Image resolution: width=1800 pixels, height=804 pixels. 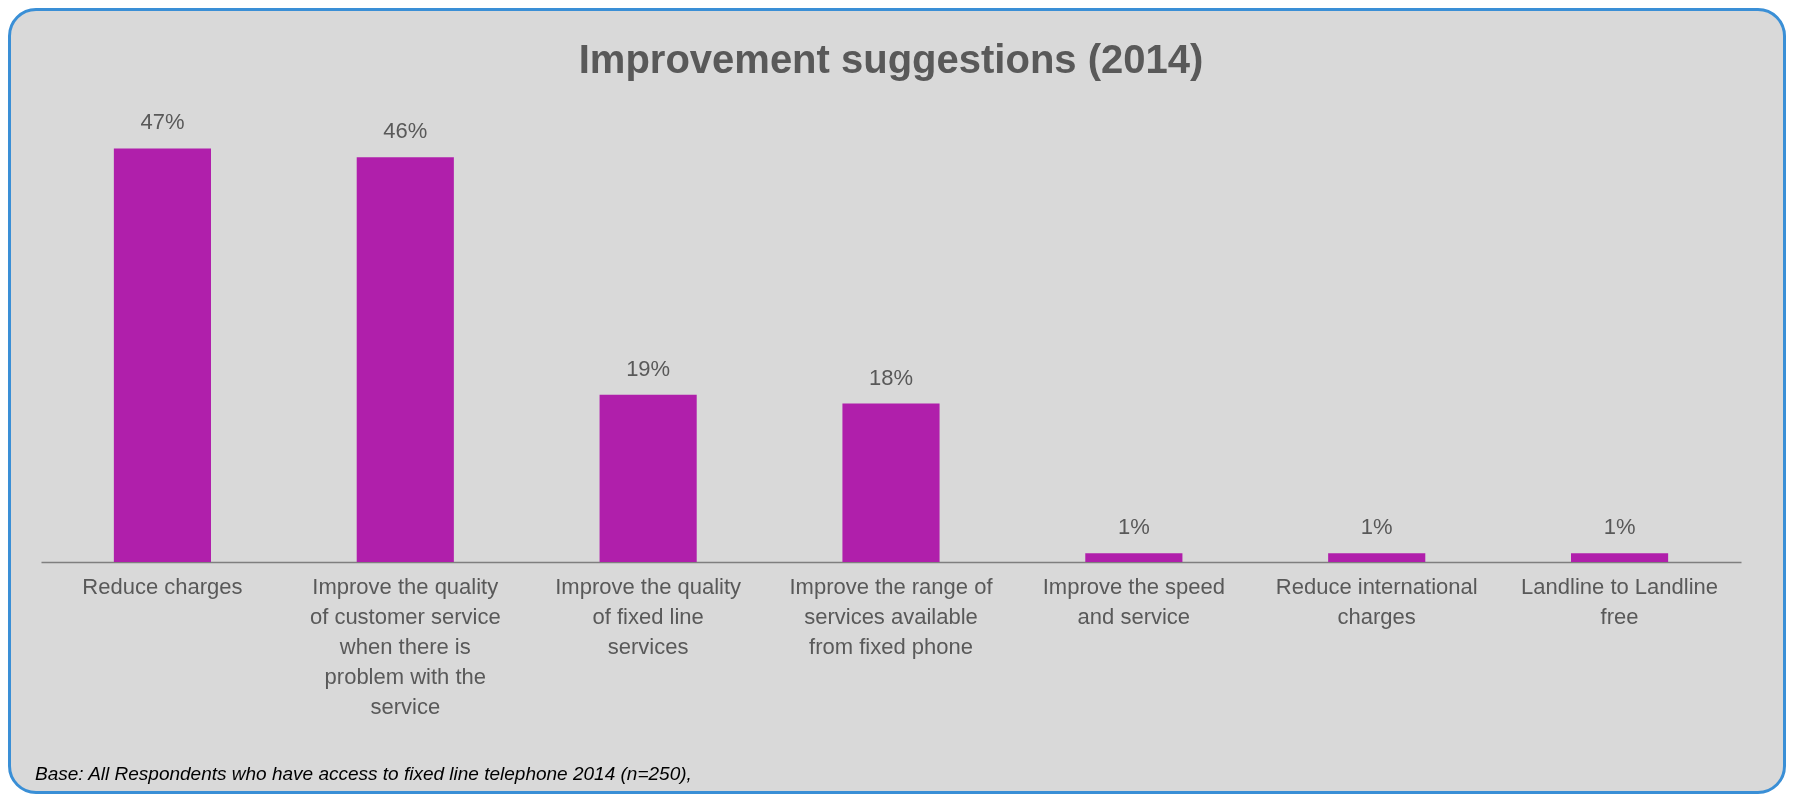 I want to click on chart-title: Improvement suggestions (2014), so click(x=891, y=59).